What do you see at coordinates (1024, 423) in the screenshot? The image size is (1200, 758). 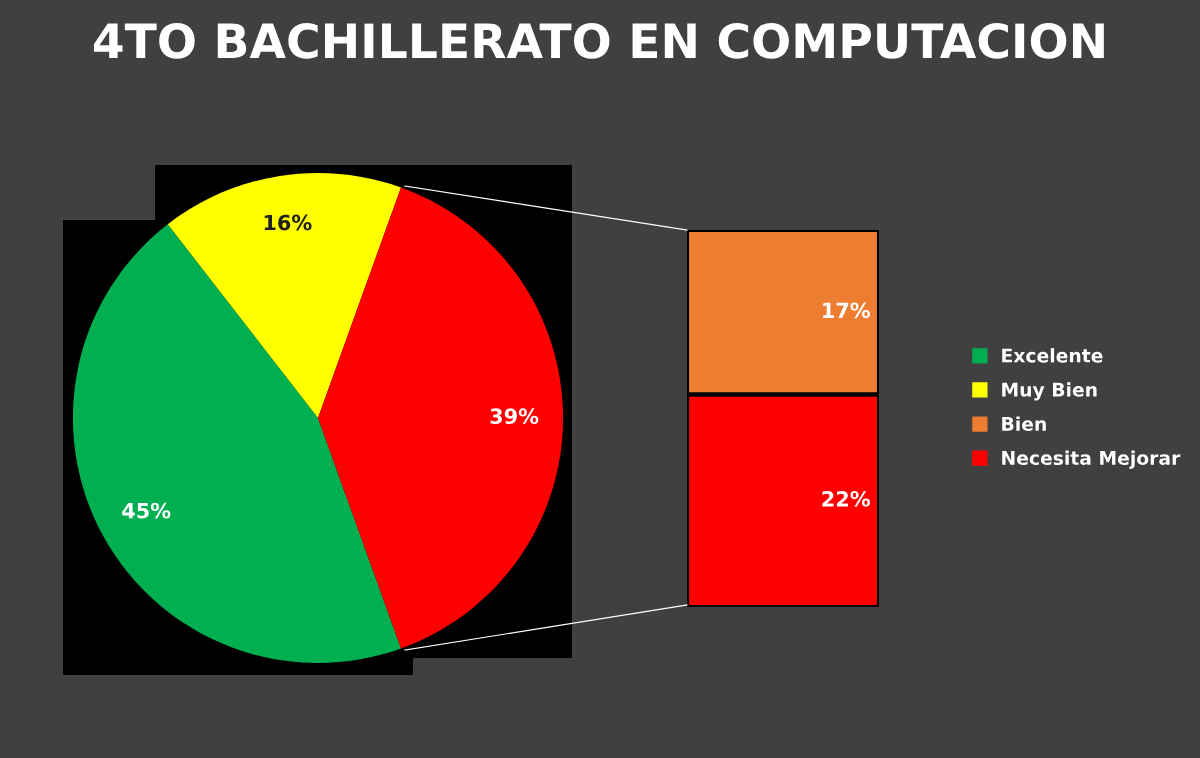 I see `legend-label: Bien` at bounding box center [1024, 423].